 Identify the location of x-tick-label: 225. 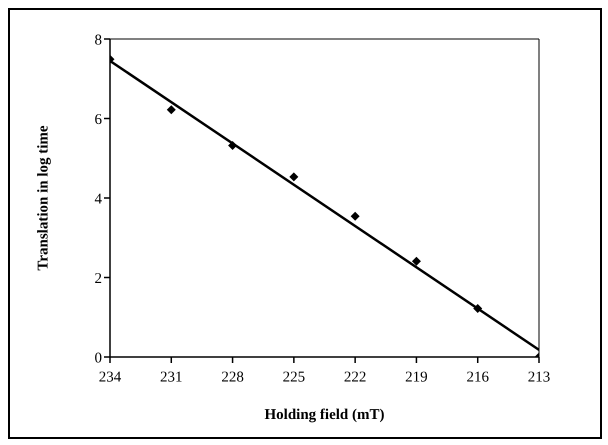
(294, 378).